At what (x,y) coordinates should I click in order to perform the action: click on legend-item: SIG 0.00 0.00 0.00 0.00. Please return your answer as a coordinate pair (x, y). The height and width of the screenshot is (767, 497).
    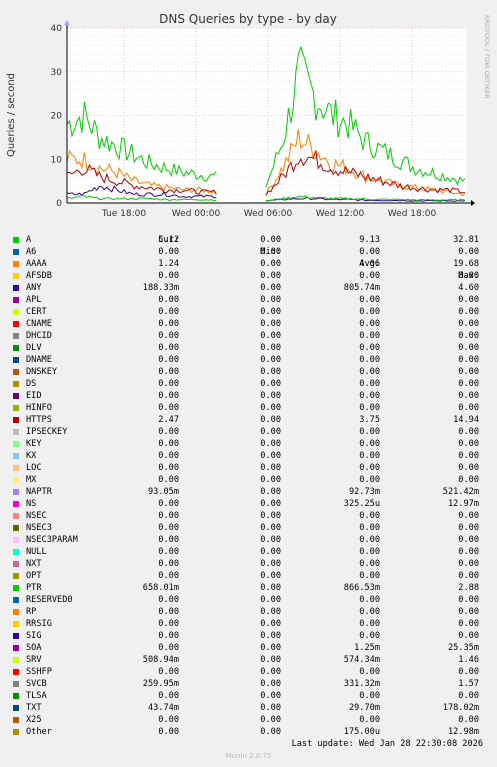
    Looking at the image, I should click on (248, 636).